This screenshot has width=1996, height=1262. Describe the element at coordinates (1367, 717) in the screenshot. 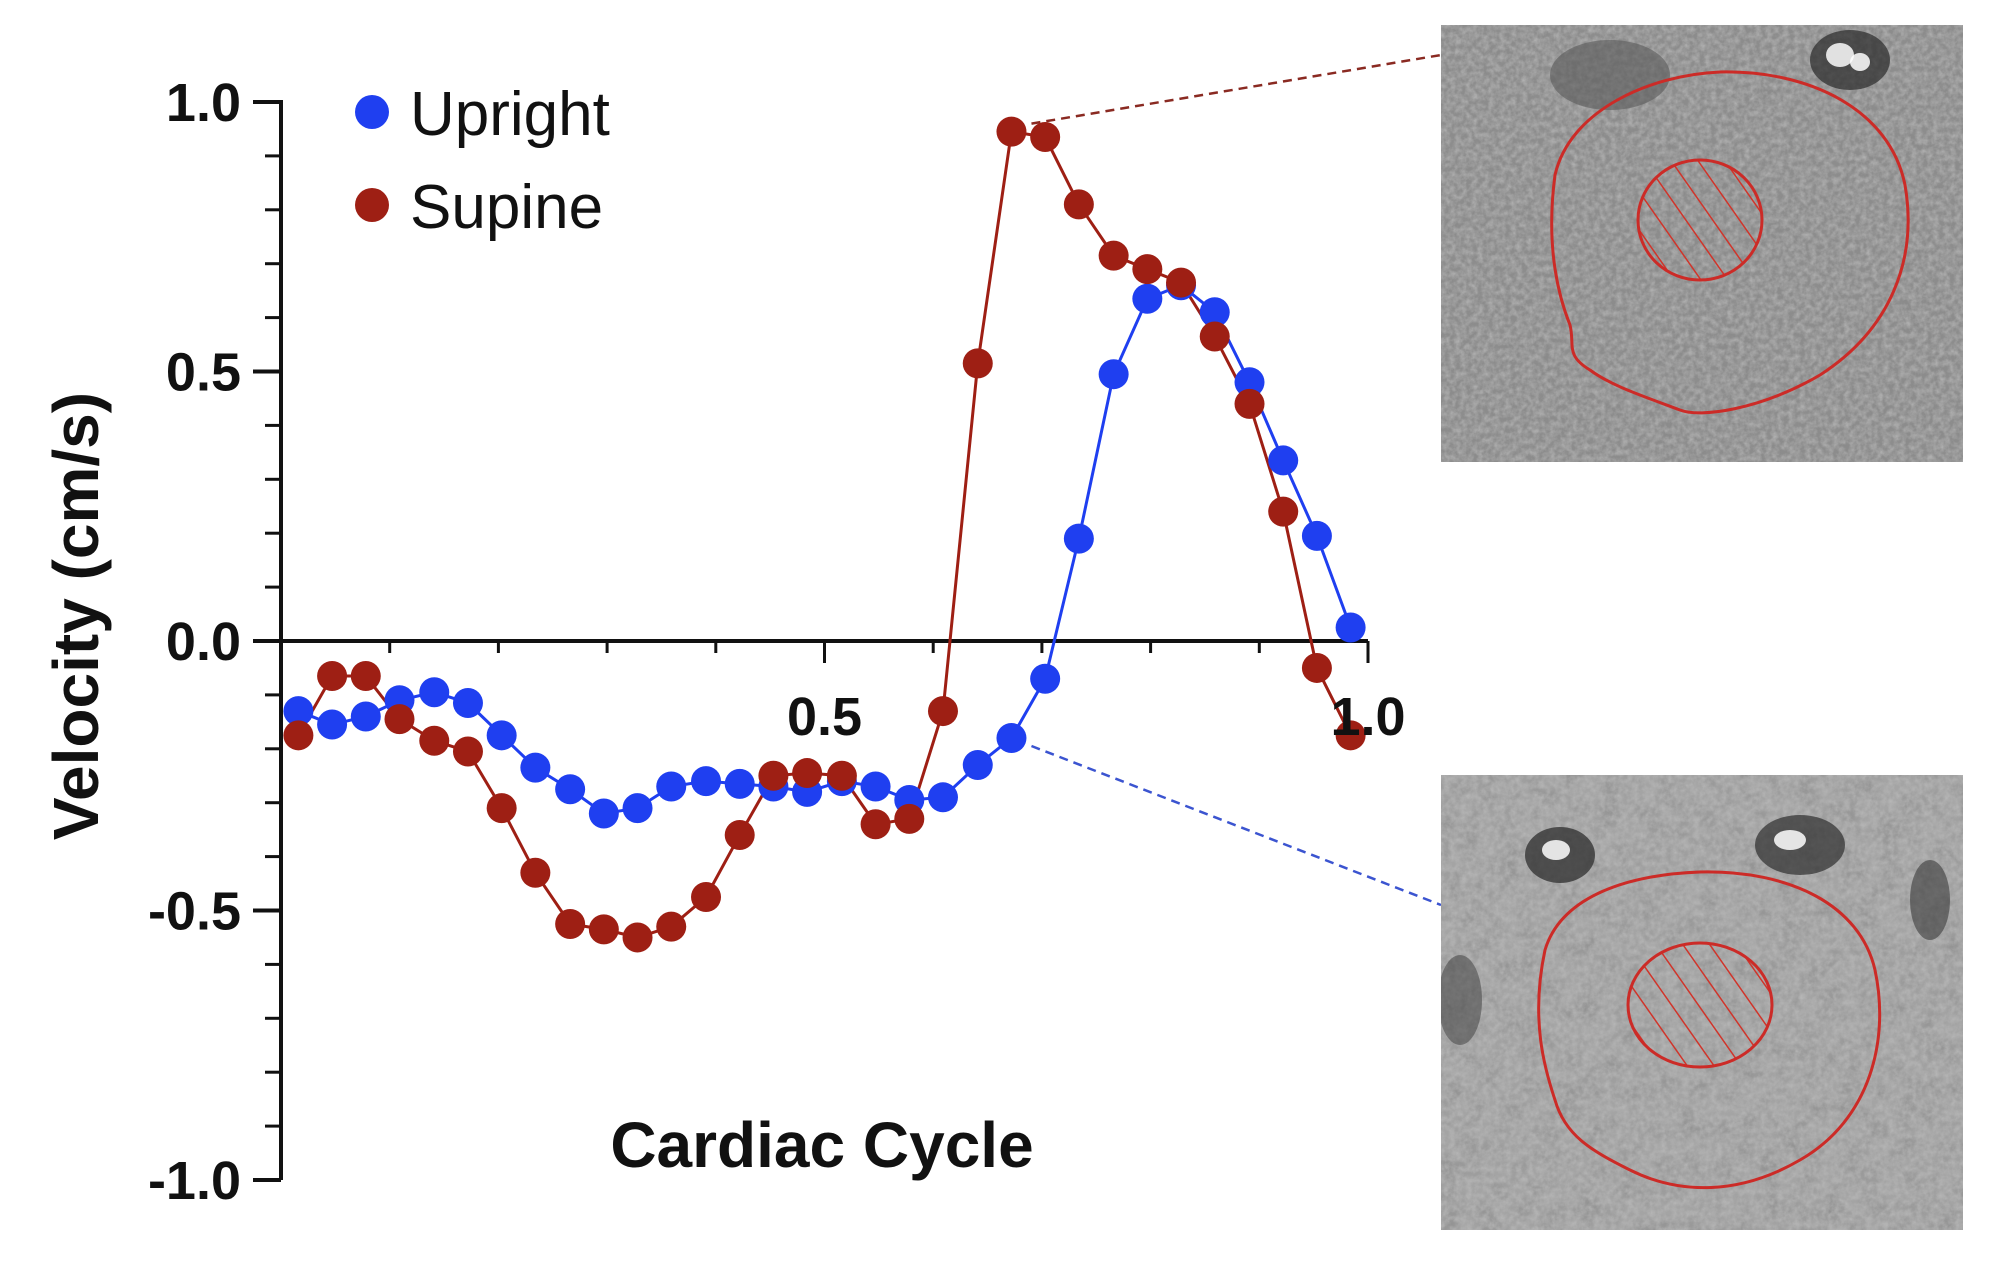

I see `x-tick-label: 1.0` at that location.